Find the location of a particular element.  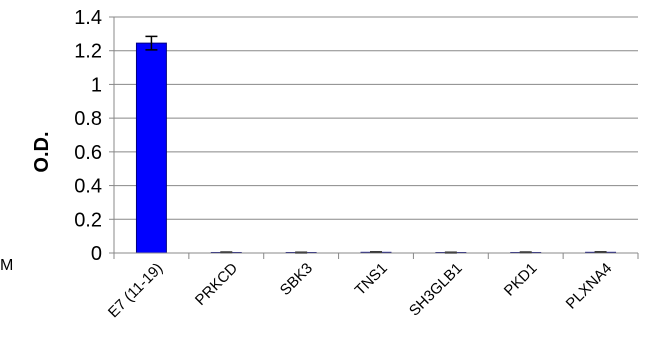

x-tick-label: SBK3 is located at coordinates (296, 279).